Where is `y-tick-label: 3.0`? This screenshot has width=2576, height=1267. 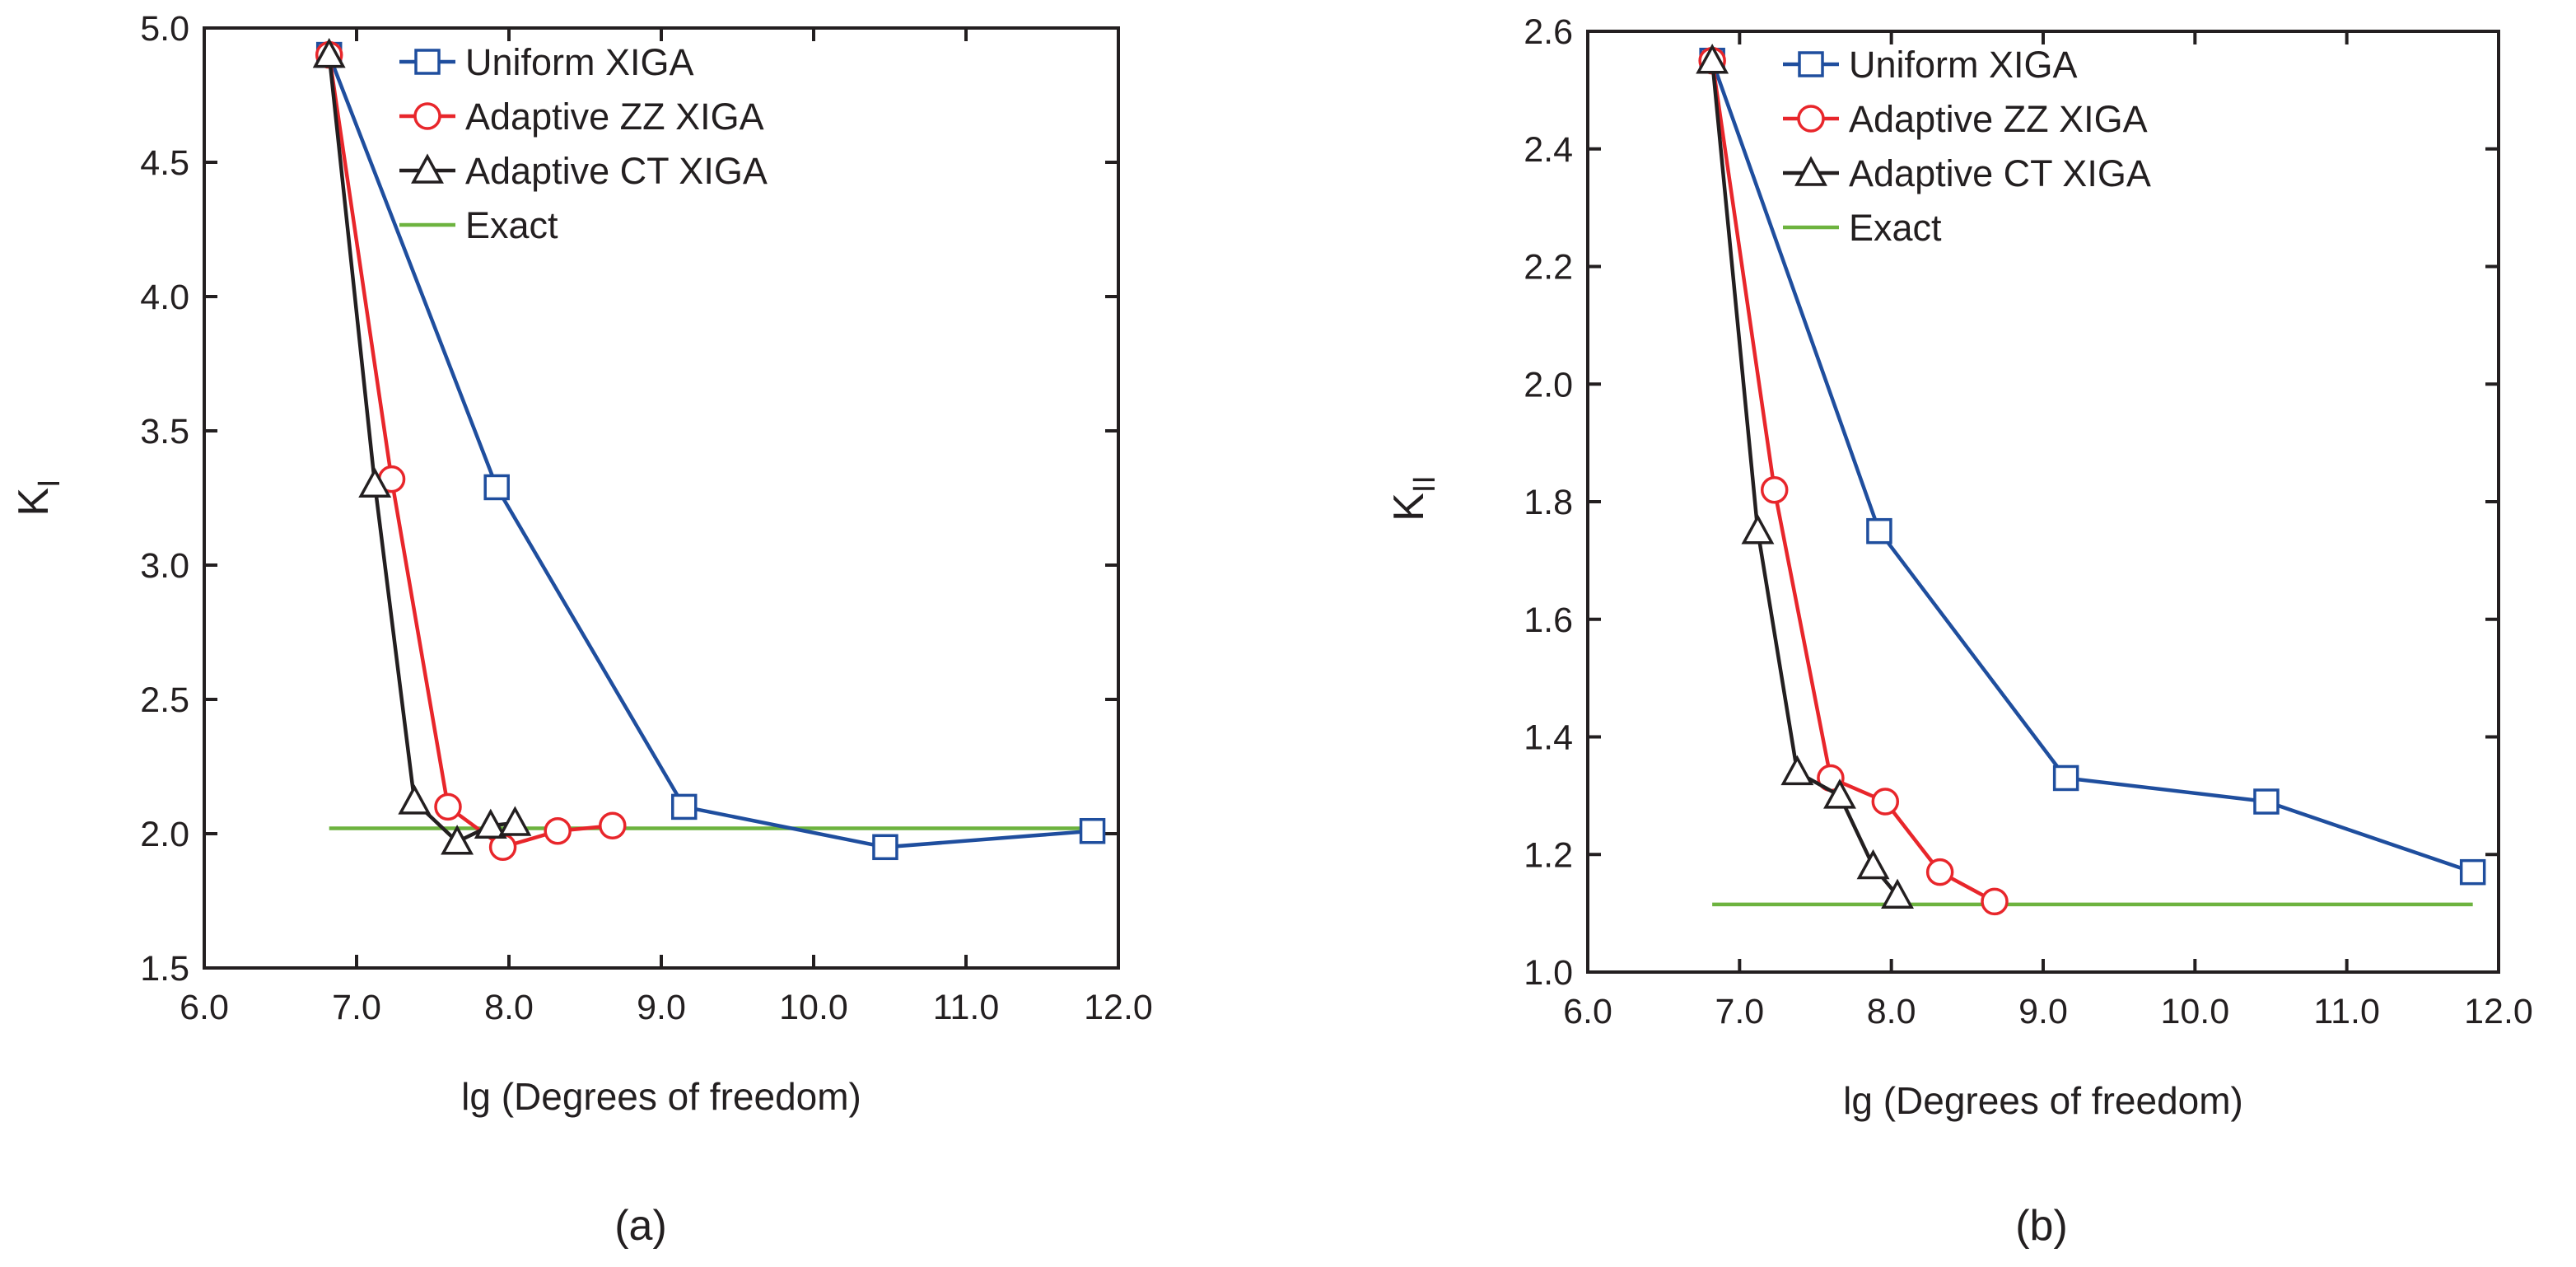 y-tick-label: 3.0 is located at coordinates (164, 566).